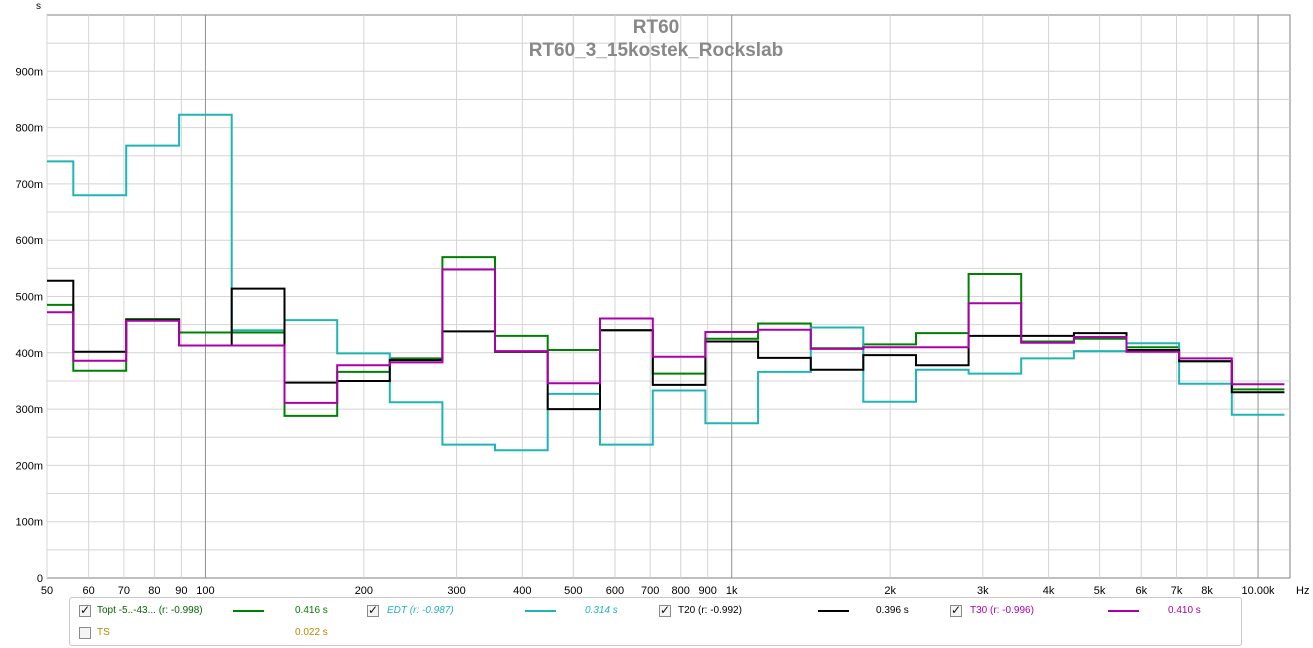 Image resolution: width=1313 pixels, height=648 pixels. What do you see at coordinates (601, 610) in the screenshot?
I see `legend-value-edt: 0.314 s` at bounding box center [601, 610].